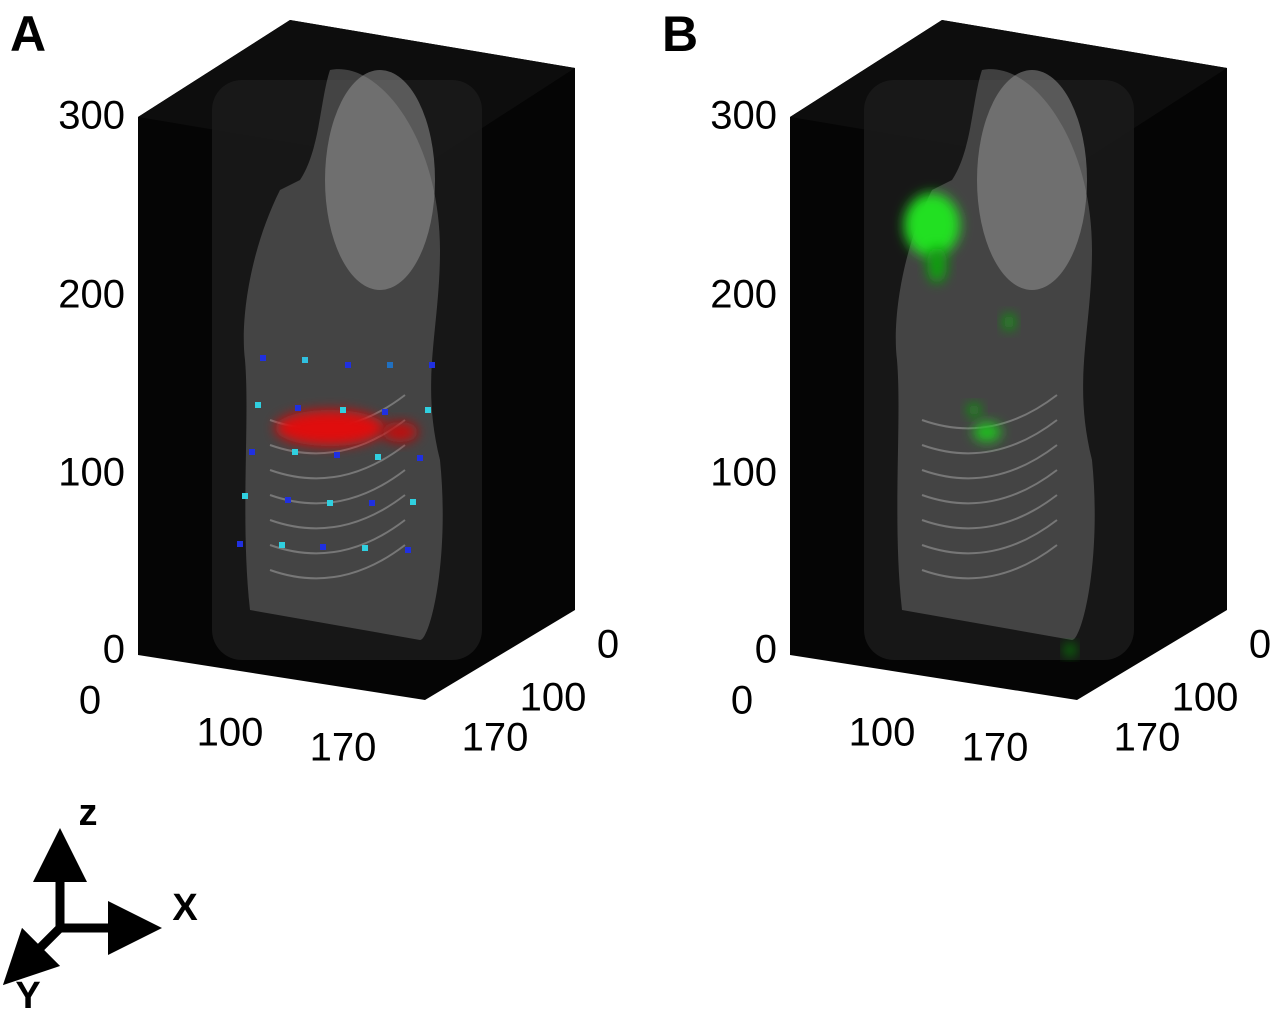 This screenshot has width=1280, height=1023. Describe the element at coordinates (185, 908) in the screenshot. I see `x-label: X` at that location.